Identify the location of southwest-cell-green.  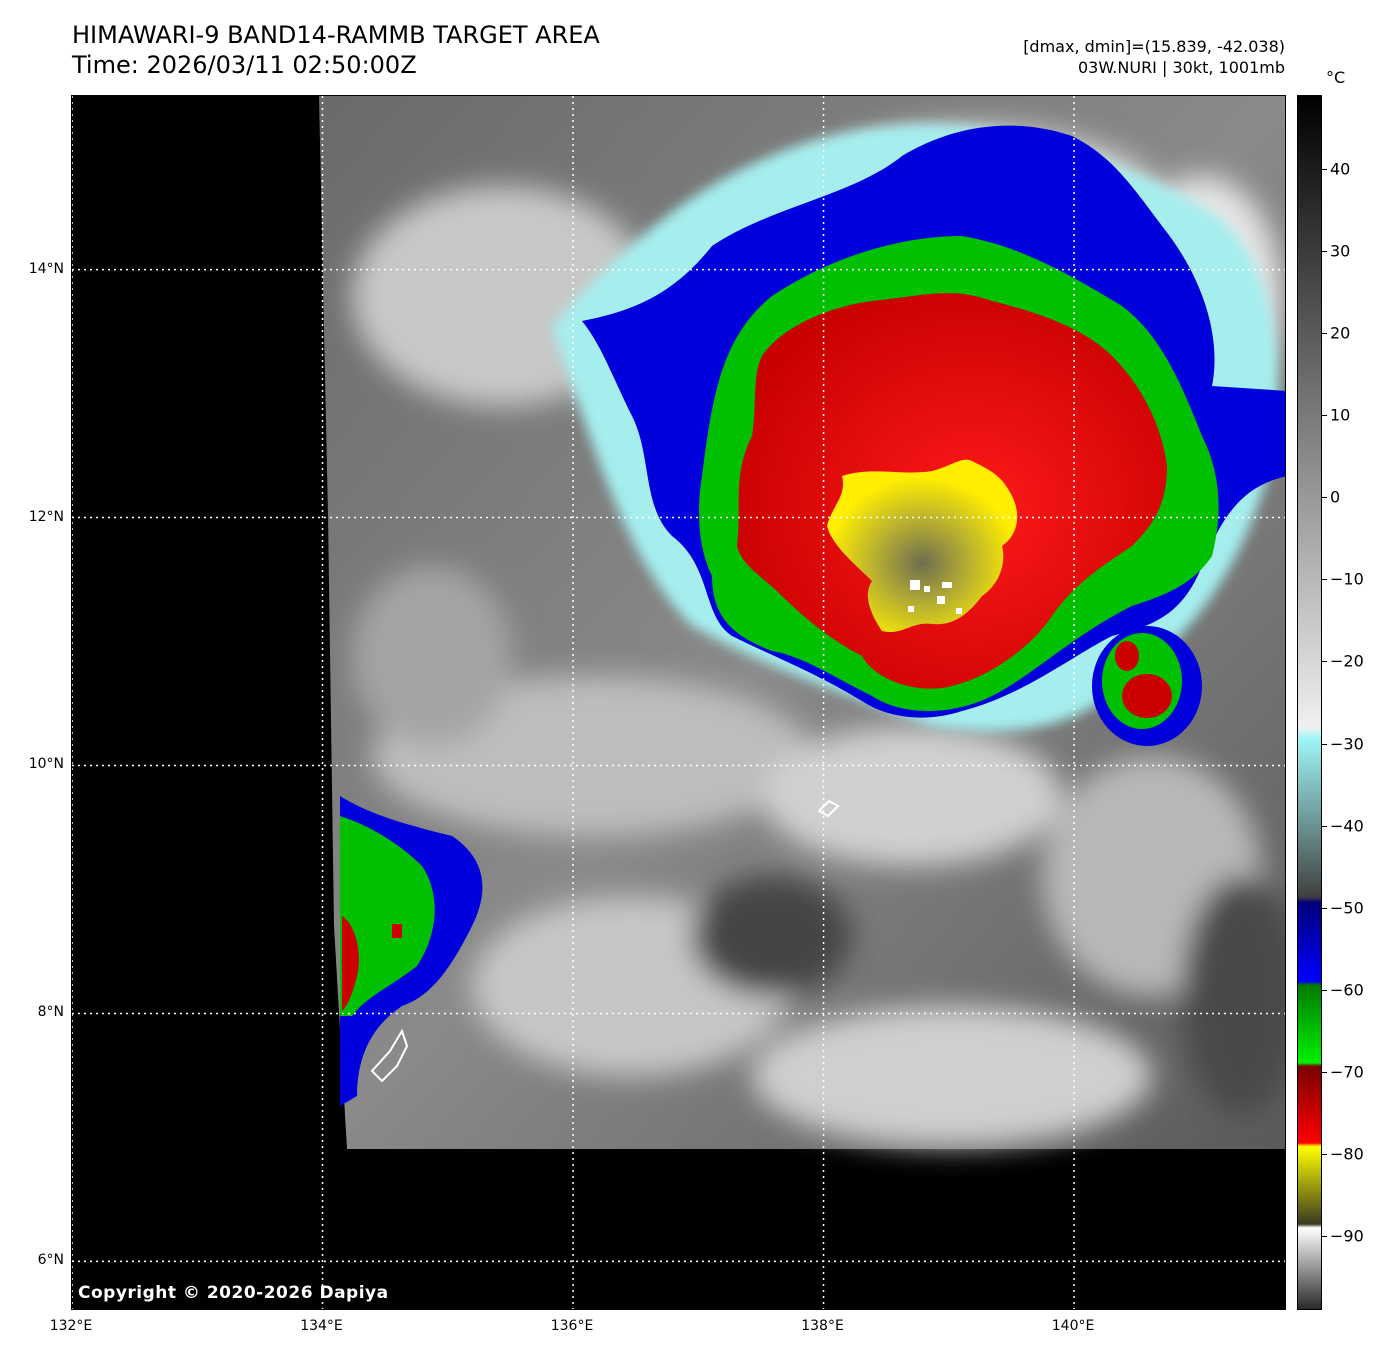
(387, 916).